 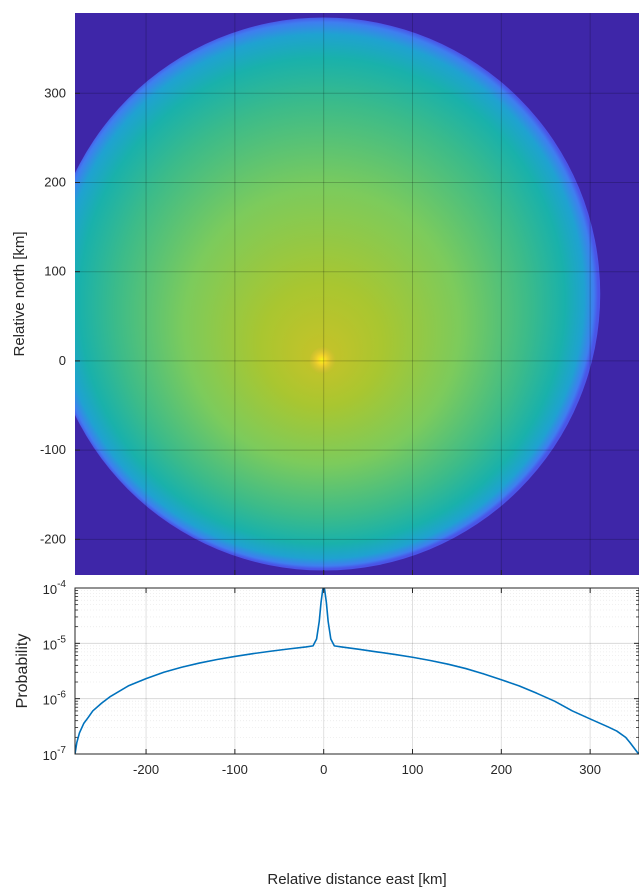 What do you see at coordinates (367, 769) in the screenshot?
I see `xtick-labels: -200 -100 0 100 200 300` at bounding box center [367, 769].